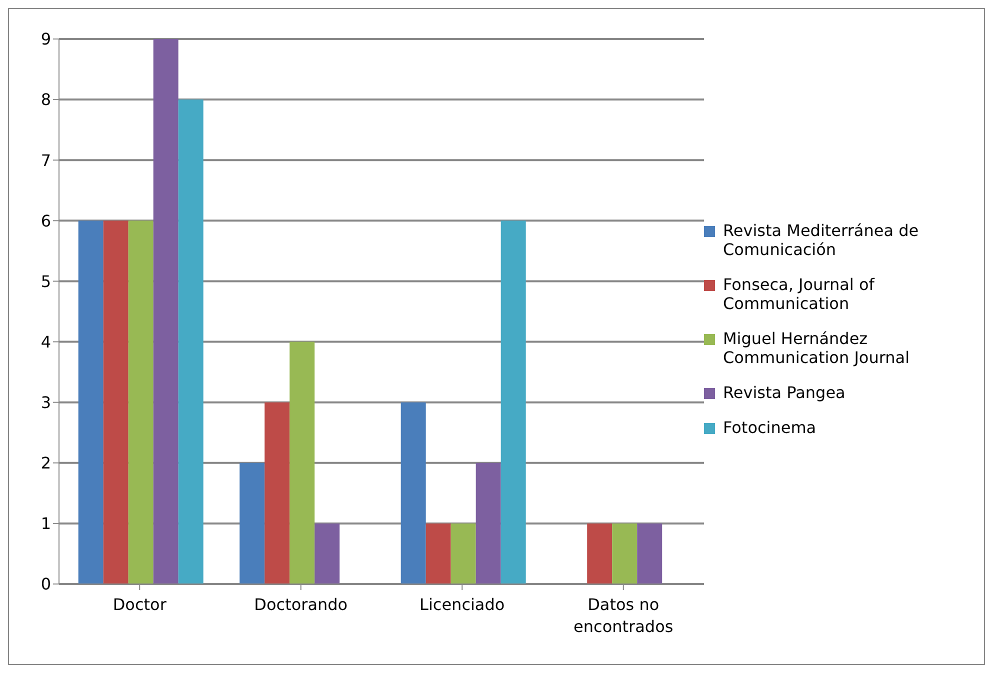 The height and width of the screenshot is (673, 997). I want to click on x-tick-label: Datos no encontrados, so click(624, 615).